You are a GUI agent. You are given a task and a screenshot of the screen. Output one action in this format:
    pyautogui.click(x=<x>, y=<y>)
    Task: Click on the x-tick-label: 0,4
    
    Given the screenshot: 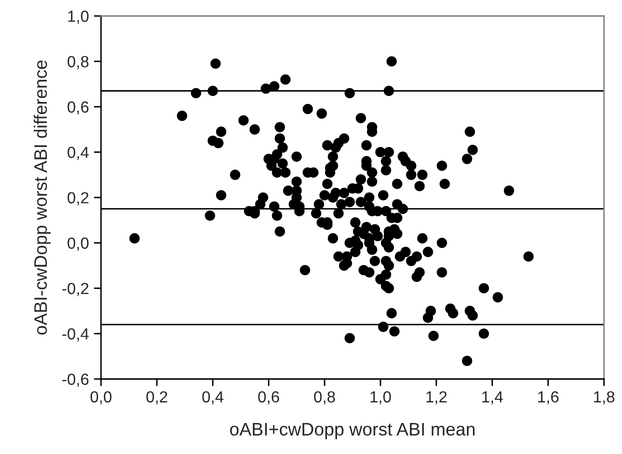 What is the action you would take?
    pyautogui.click(x=213, y=397)
    